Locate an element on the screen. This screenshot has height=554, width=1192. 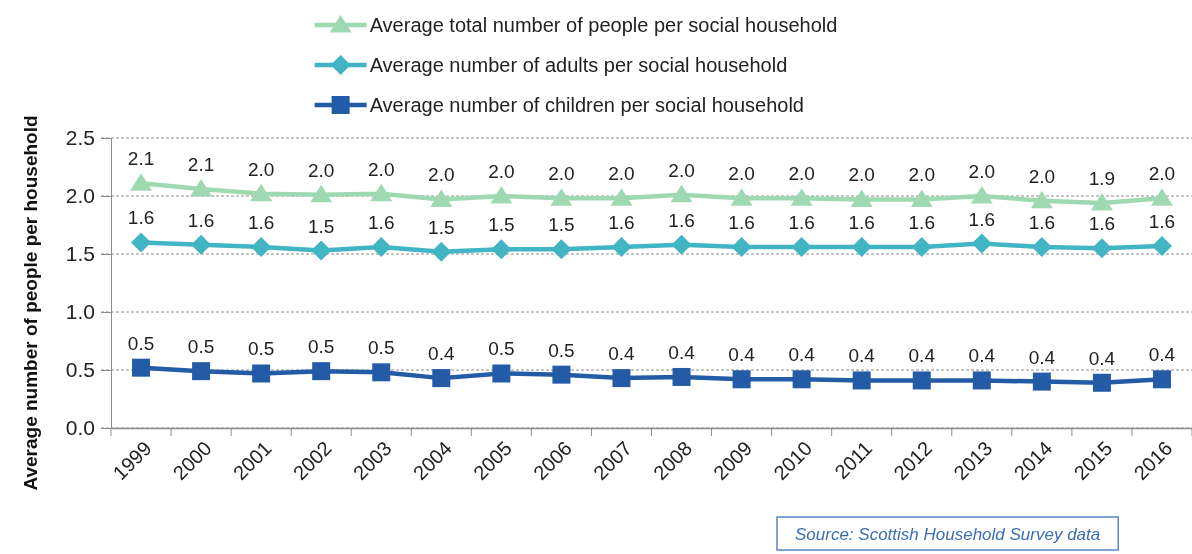
legend-label: Average total number of people per social household is located at coordinates (603, 25).